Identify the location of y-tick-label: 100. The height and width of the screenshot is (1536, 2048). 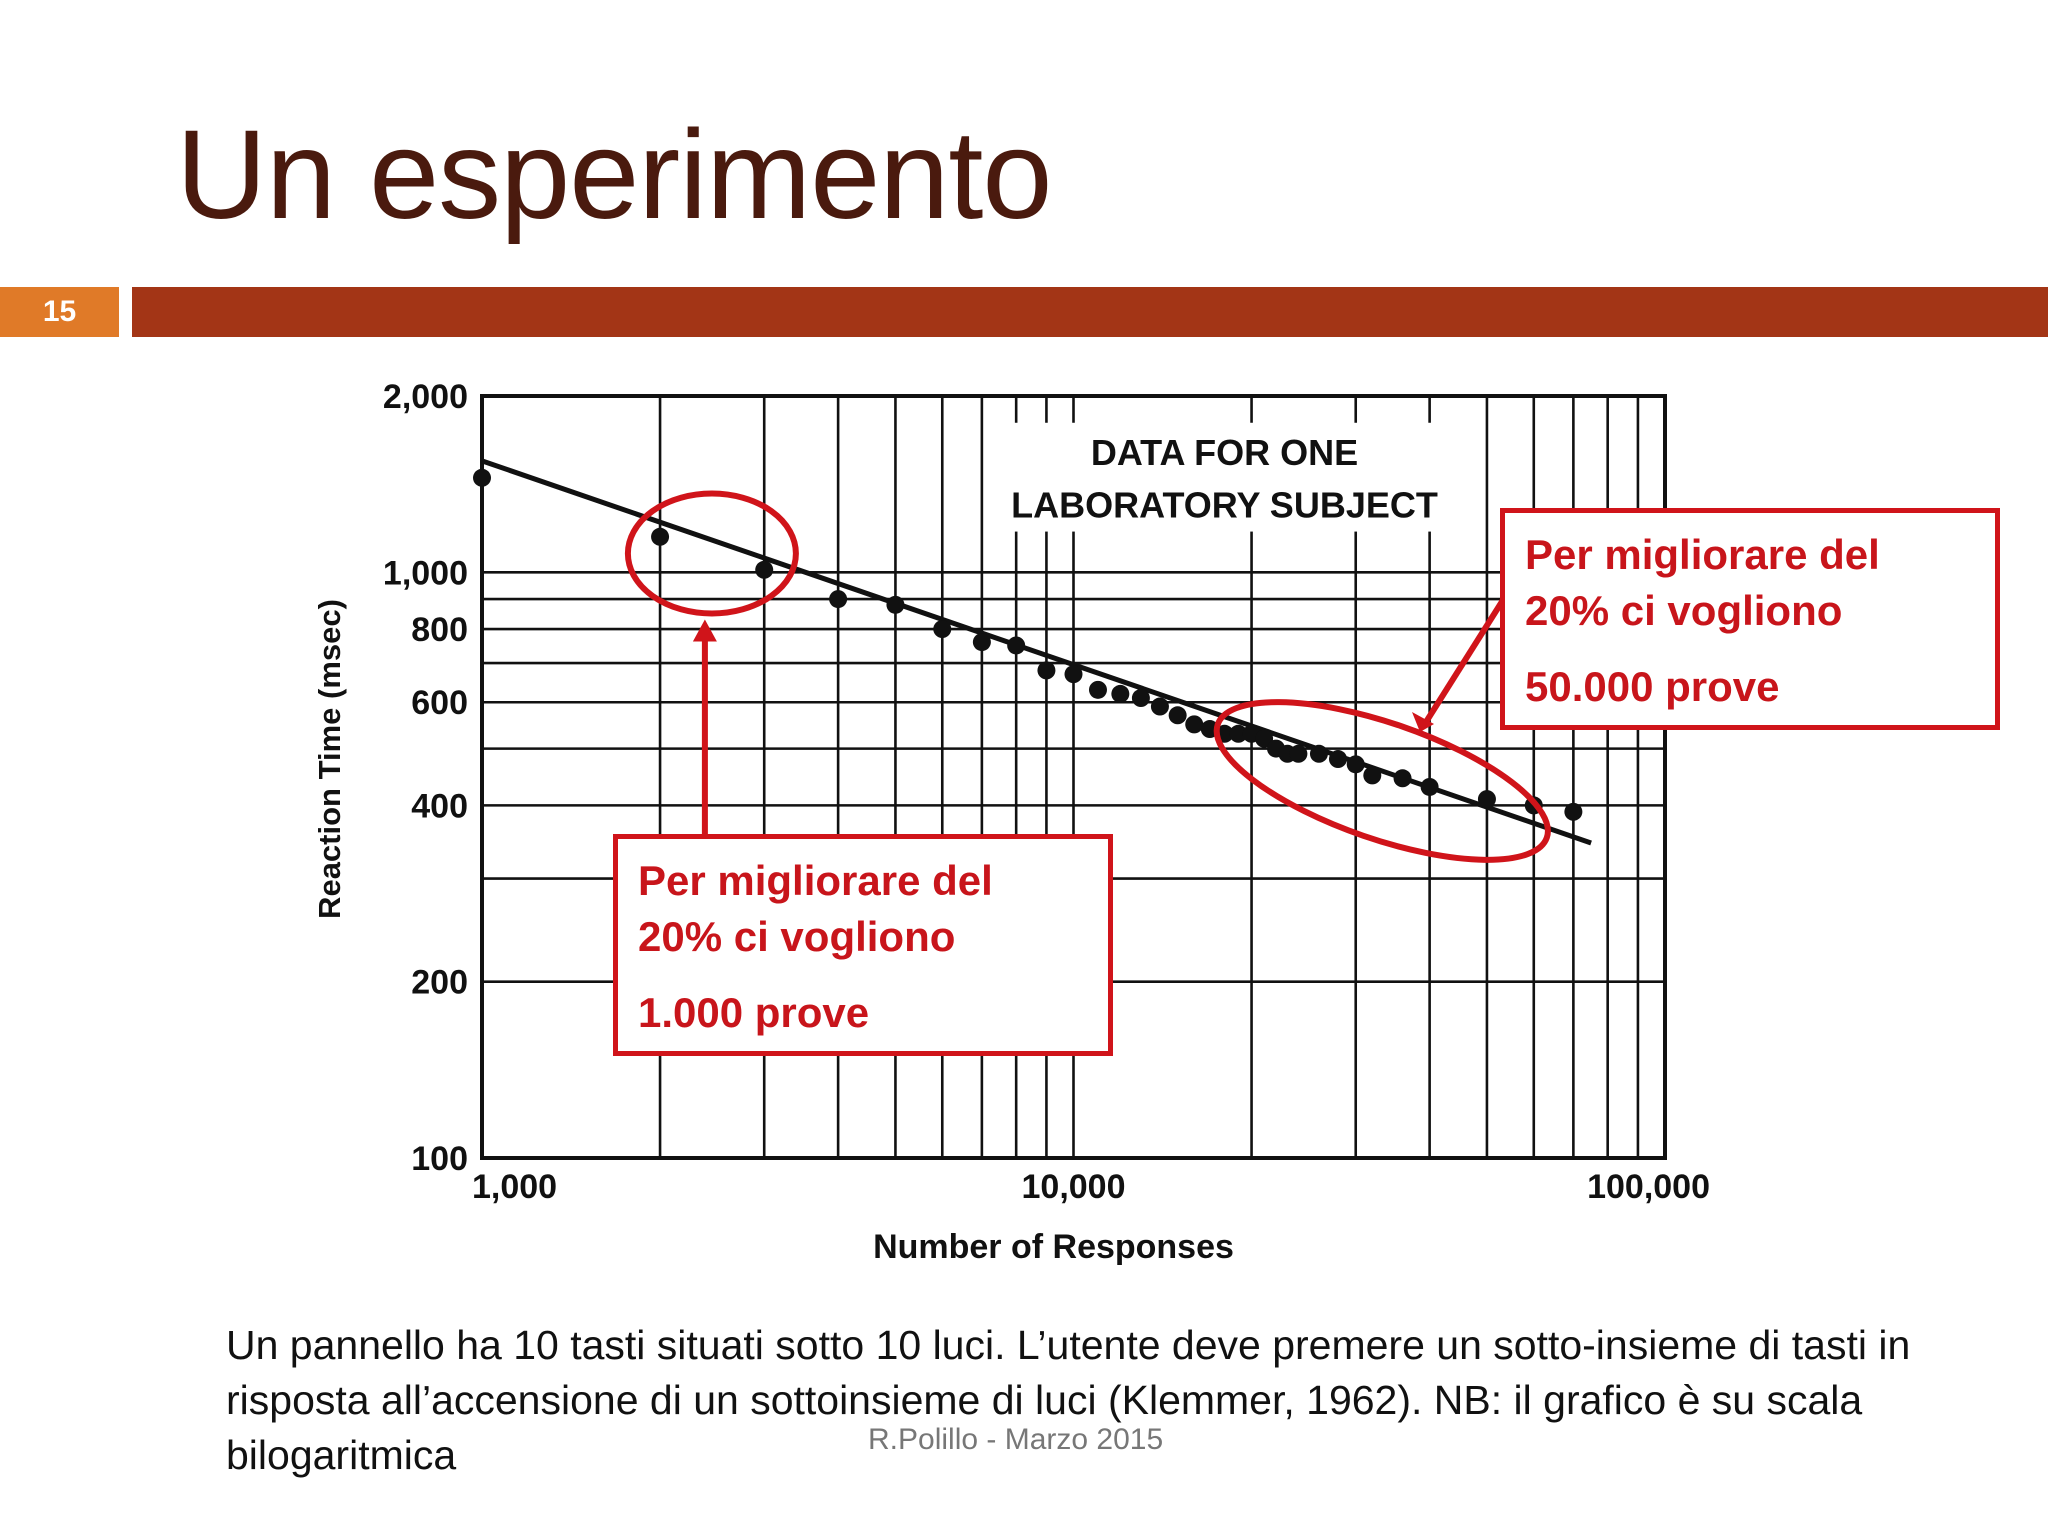
(439, 1159).